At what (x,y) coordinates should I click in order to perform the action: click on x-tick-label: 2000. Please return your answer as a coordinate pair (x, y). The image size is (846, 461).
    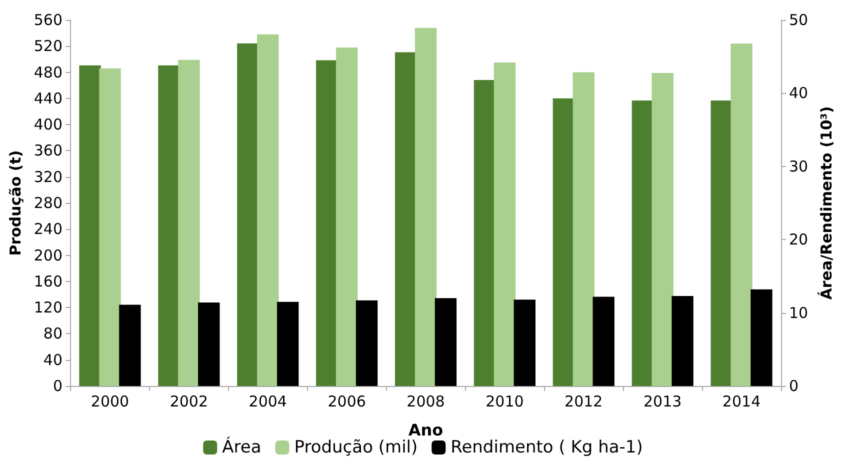
    Looking at the image, I should click on (110, 401).